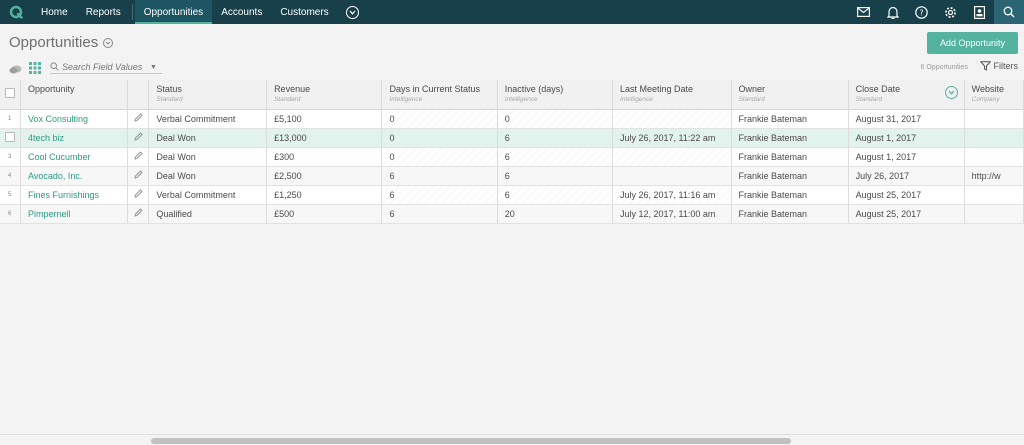 This screenshot has width=1024, height=445. I want to click on title-dropdown-chevron-icon, so click(108, 42).